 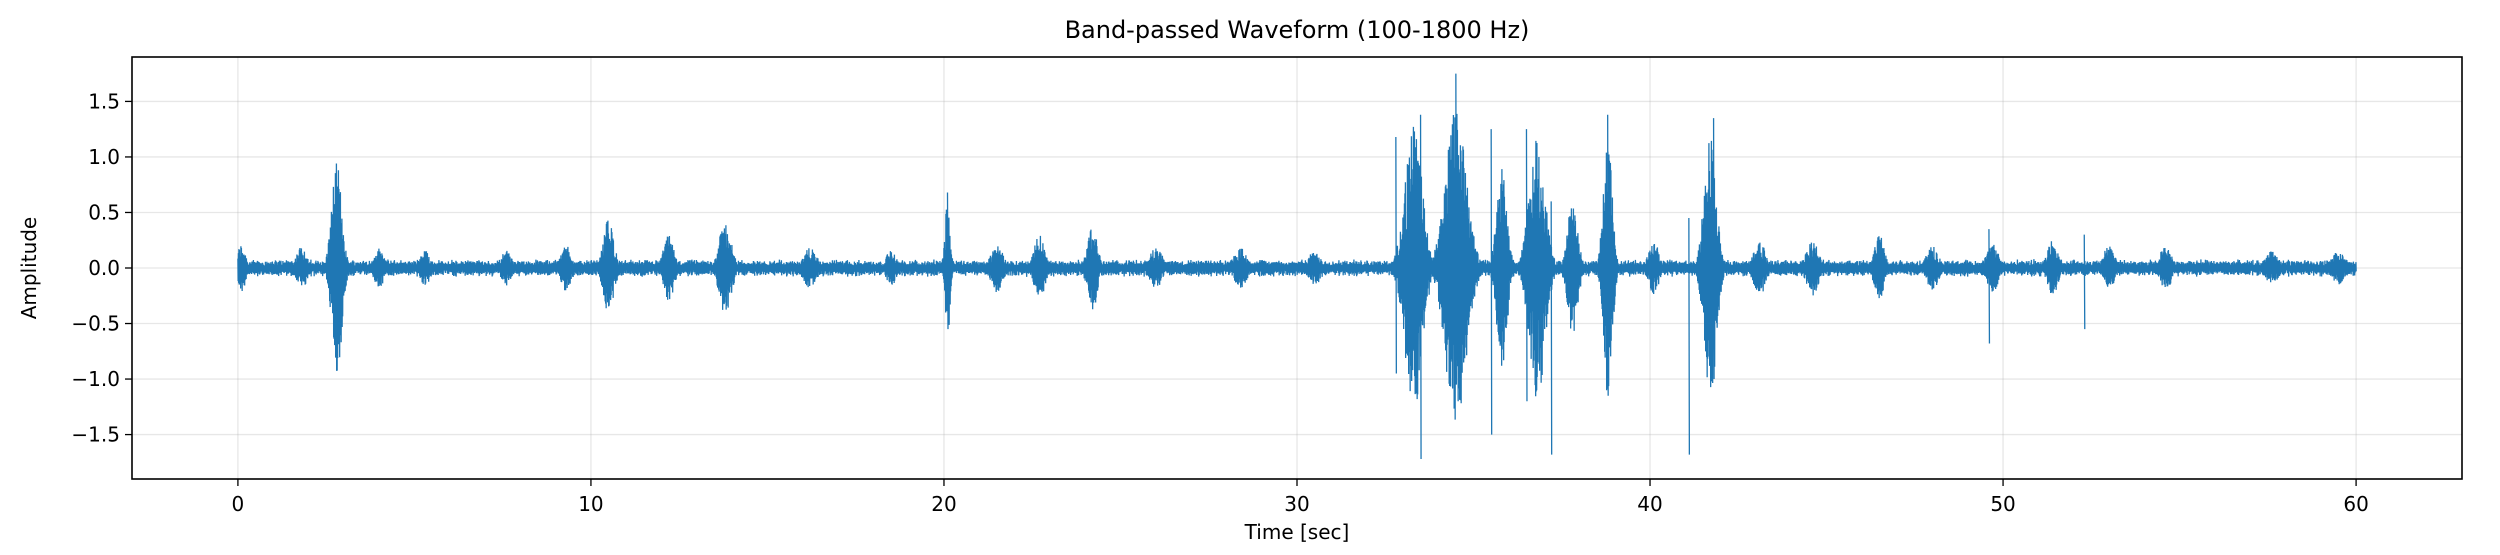 What do you see at coordinates (1297, 30) in the screenshot?
I see `chart-title: Band-passed Waveform (100-1800 Hz)` at bounding box center [1297, 30].